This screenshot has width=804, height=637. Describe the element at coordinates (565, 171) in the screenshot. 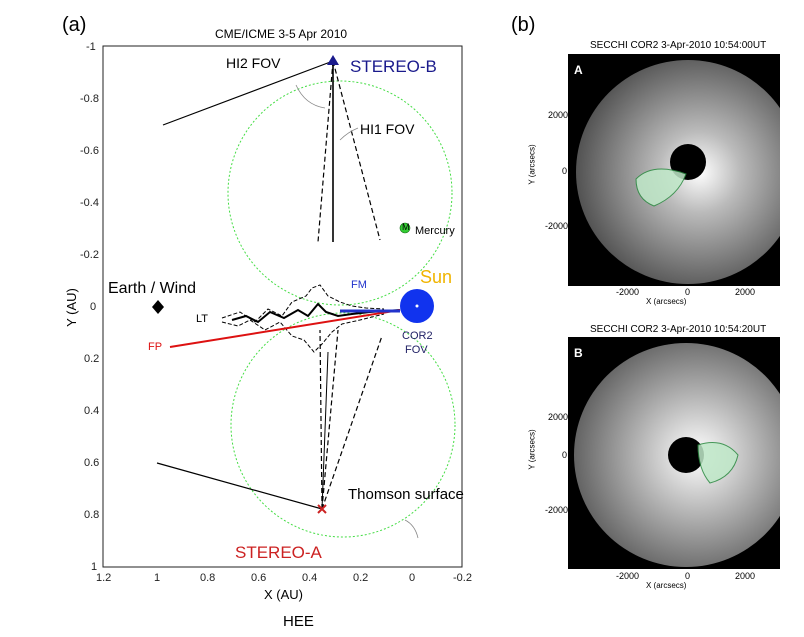

I see `cor2-a-ytick: 0` at that location.